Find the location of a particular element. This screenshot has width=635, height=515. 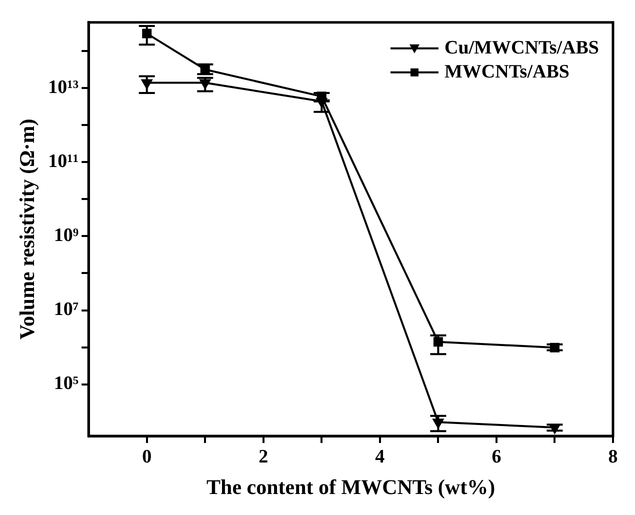

y-tick-label: 10⁹ is located at coordinates (66, 235).